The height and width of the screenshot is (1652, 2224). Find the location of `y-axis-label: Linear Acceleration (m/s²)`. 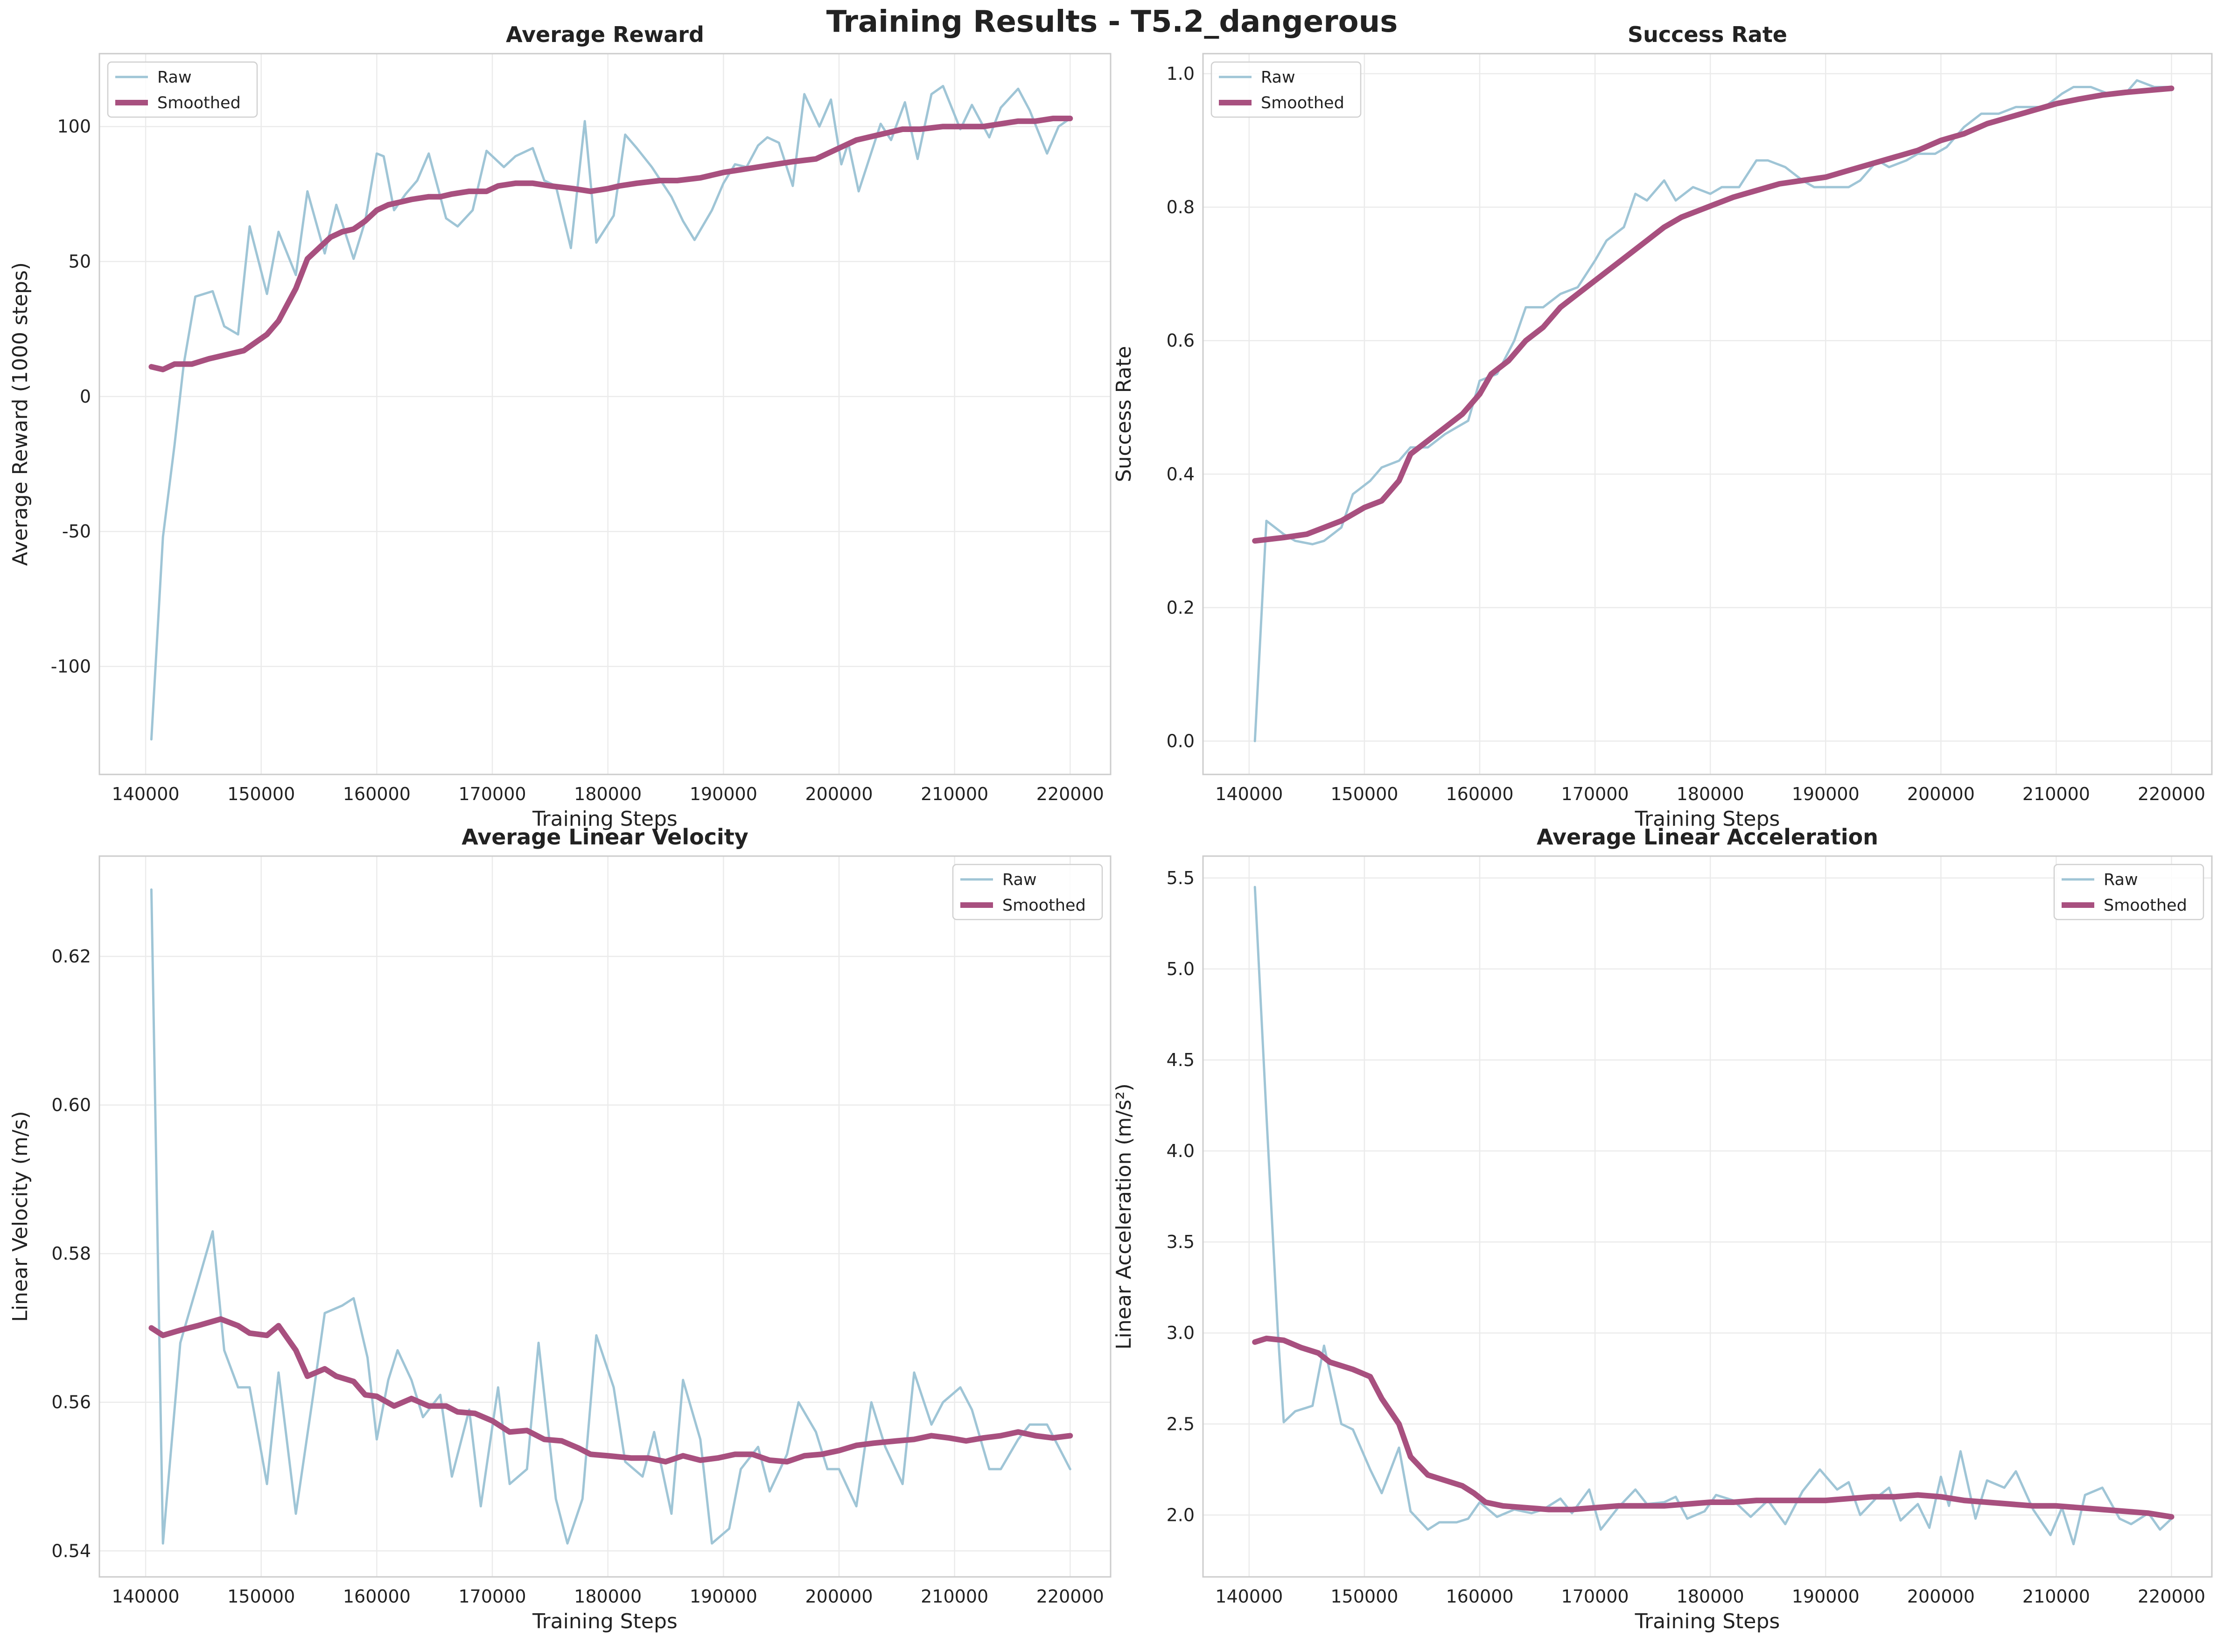

y-axis-label: Linear Acceleration (m/s²) is located at coordinates (1124, 1217).